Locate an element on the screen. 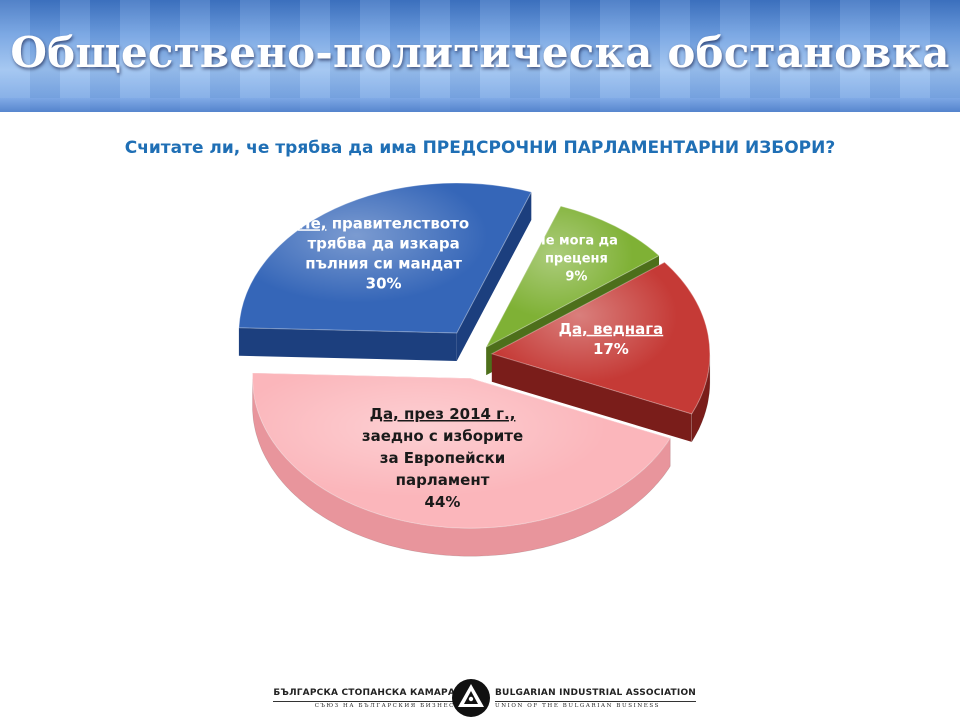  slice-label-line: Да, през 2014 г., is located at coordinates (443, 414).